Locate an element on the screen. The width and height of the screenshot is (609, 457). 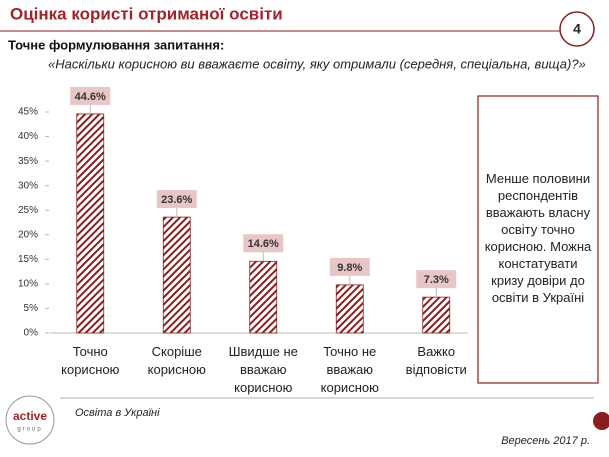
question-label: Точне формулювання запитання: is located at coordinates (116, 44).